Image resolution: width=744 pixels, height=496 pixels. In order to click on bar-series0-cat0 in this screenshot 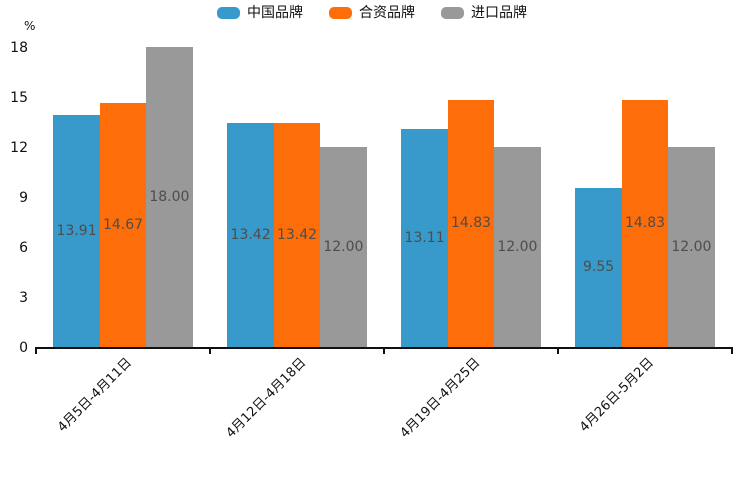, I will do `click(76, 231)`.